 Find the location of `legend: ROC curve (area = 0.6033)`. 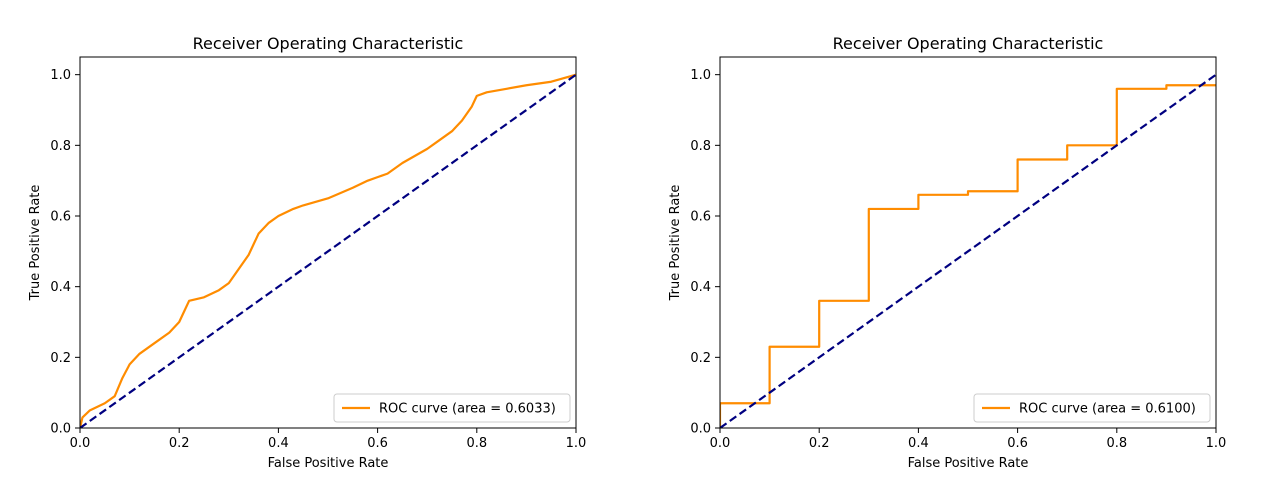

legend: ROC curve (area = 0.6033) is located at coordinates (452, 408).